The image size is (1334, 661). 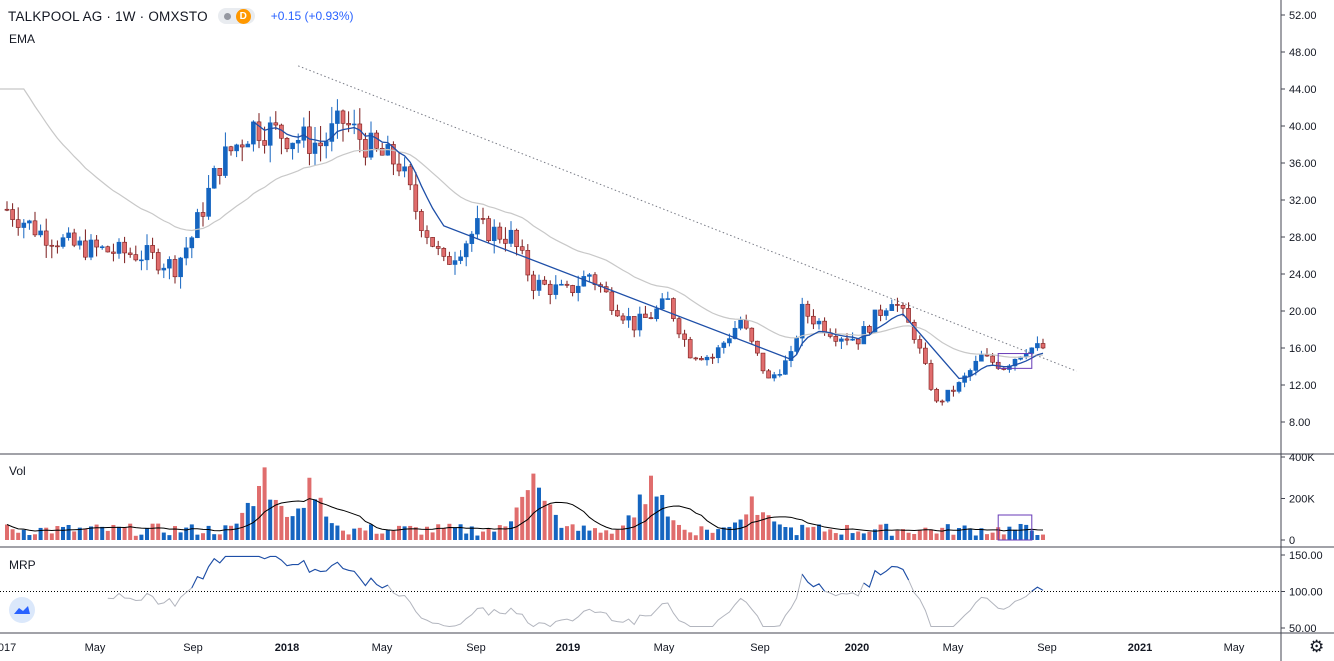 What do you see at coordinates (1303, 90) in the screenshot?
I see `y-tick-label: 44.00` at bounding box center [1303, 90].